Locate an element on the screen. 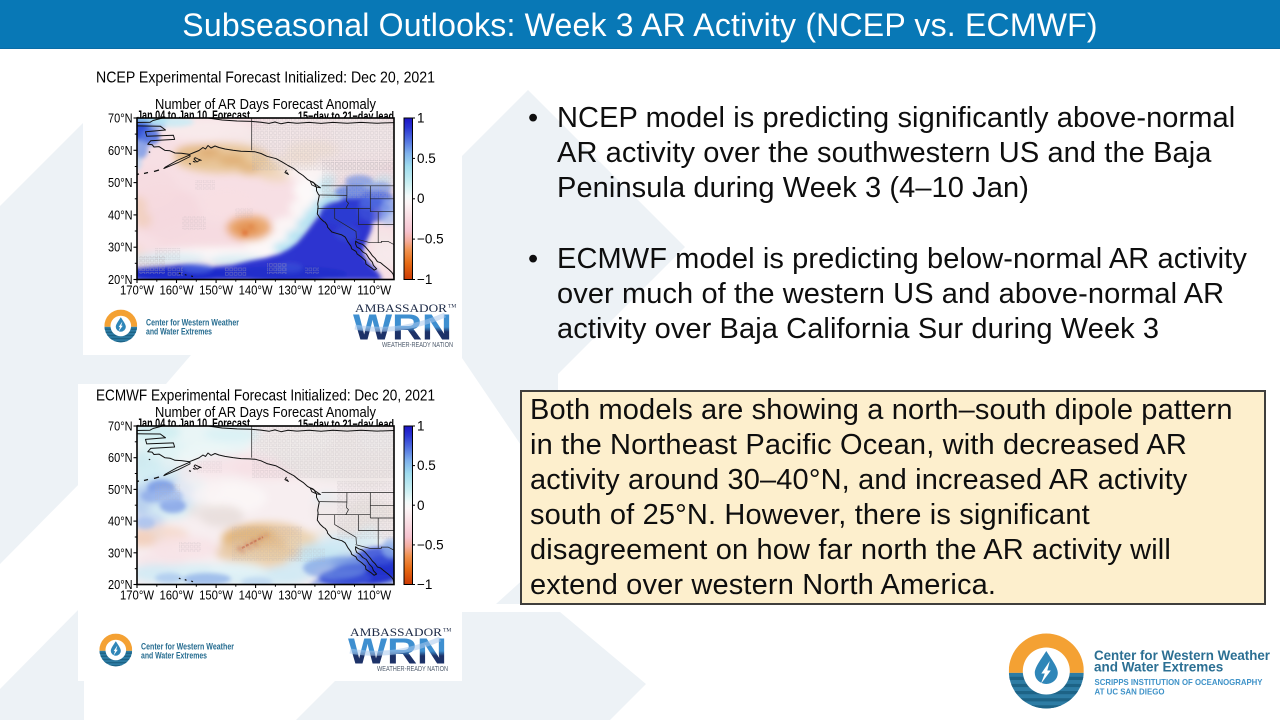 This screenshot has width=1280, height=720. svg-text:SCRIPPS INSTITUTION OF OCEANOG: SCRIPPS INSTITUTION OF OCEANOGRAPHY is located at coordinates (1179, 682).